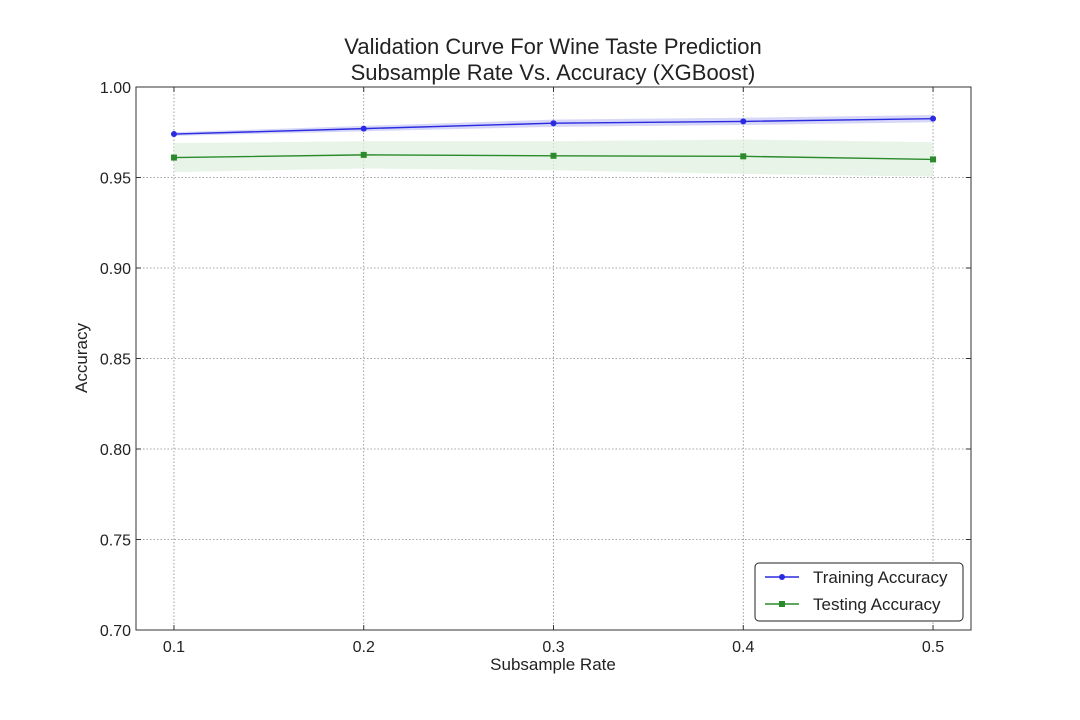  I want to click on x-axis-label: Subsample Rate, so click(553, 664).